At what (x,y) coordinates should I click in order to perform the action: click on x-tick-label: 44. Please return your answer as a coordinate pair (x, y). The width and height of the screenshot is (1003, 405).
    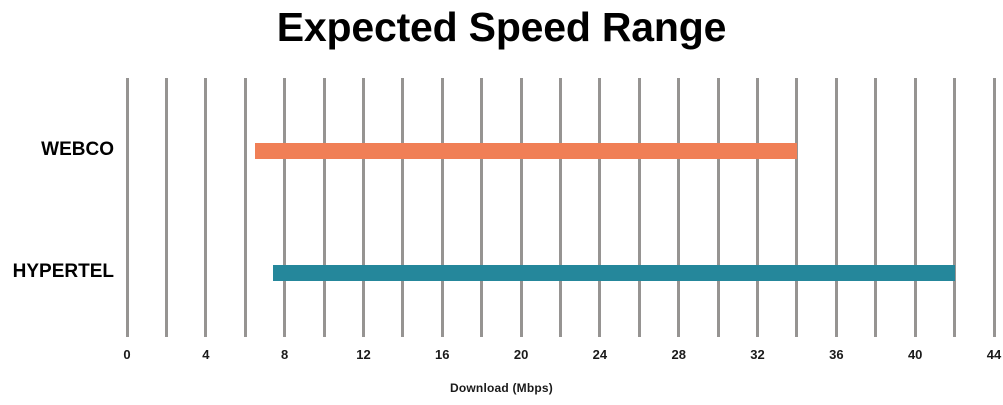
    Looking at the image, I should click on (994, 354).